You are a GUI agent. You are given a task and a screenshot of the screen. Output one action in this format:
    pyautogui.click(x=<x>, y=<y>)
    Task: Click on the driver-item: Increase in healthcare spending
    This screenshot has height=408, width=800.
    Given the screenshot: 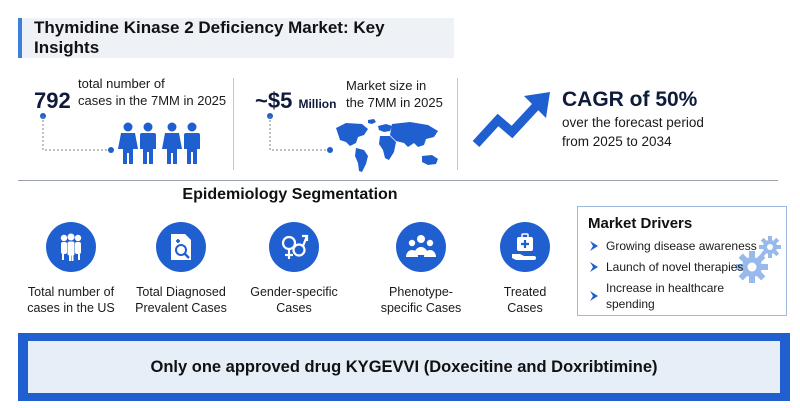 What is the action you would take?
    pyautogui.click(x=682, y=296)
    